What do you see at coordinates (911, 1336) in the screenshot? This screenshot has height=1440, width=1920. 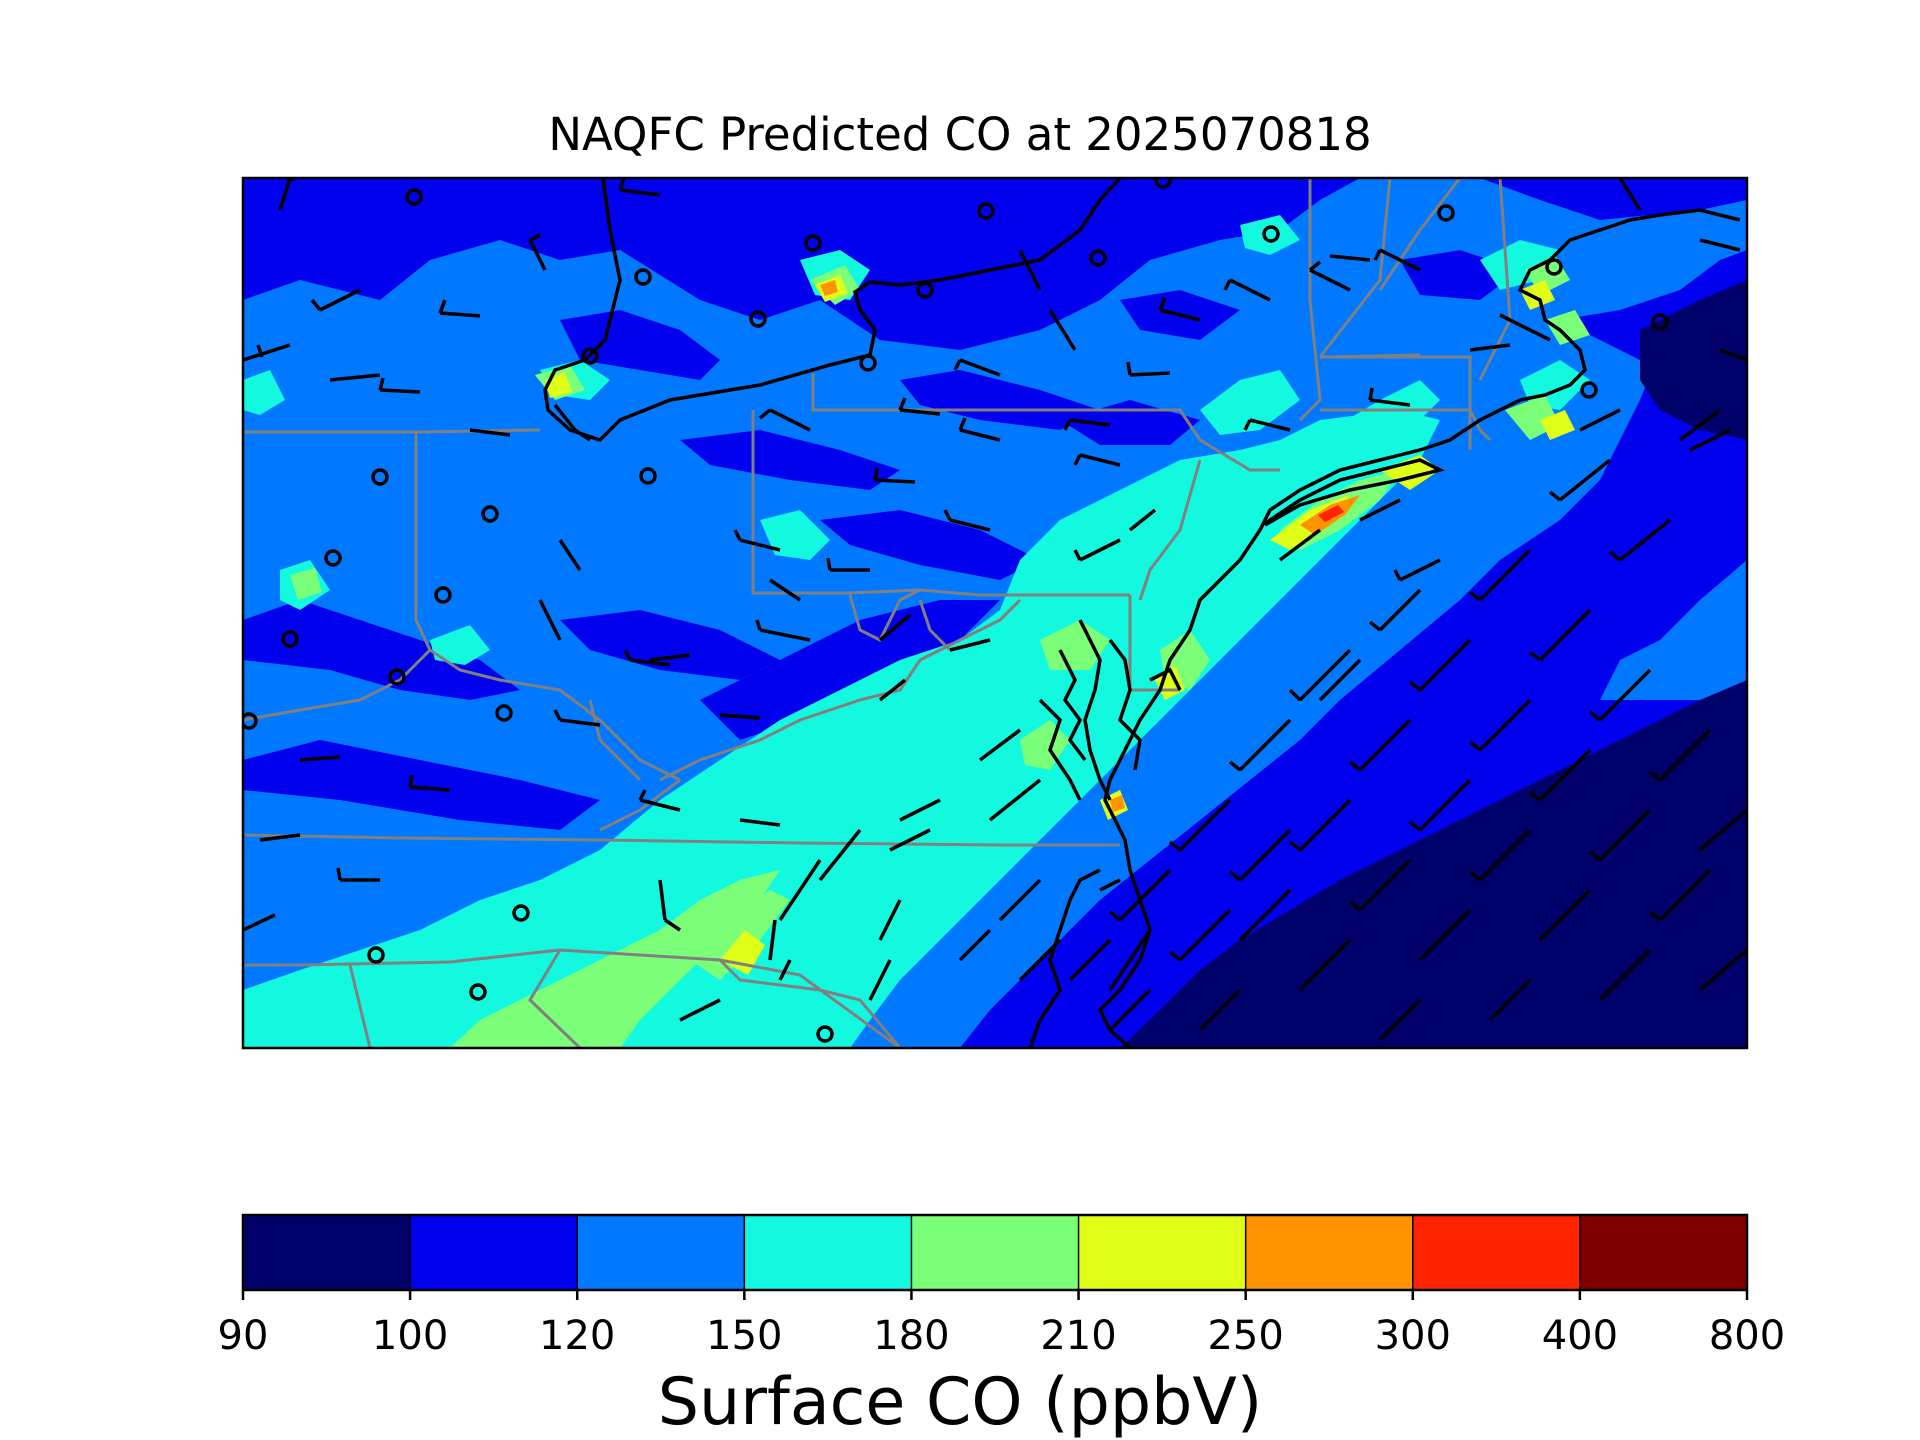 I see `colorbar-tick-label: 180` at bounding box center [911, 1336].